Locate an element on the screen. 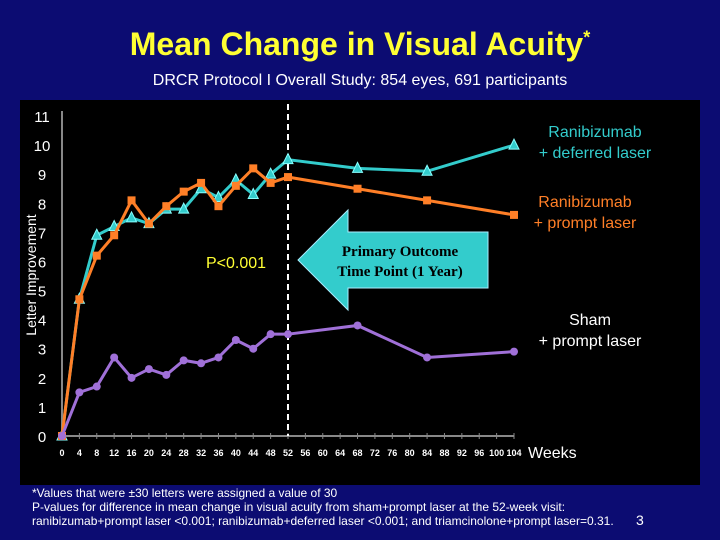 The width and height of the screenshot is (720, 540). y-tick-label: 0 is located at coordinates (42, 437).